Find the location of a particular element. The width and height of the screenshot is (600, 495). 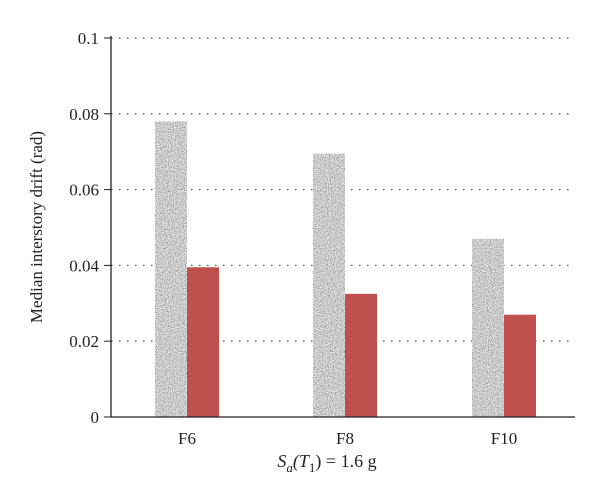

x-axis-title: Sa(T1) = 1.6 g is located at coordinates (326, 463).